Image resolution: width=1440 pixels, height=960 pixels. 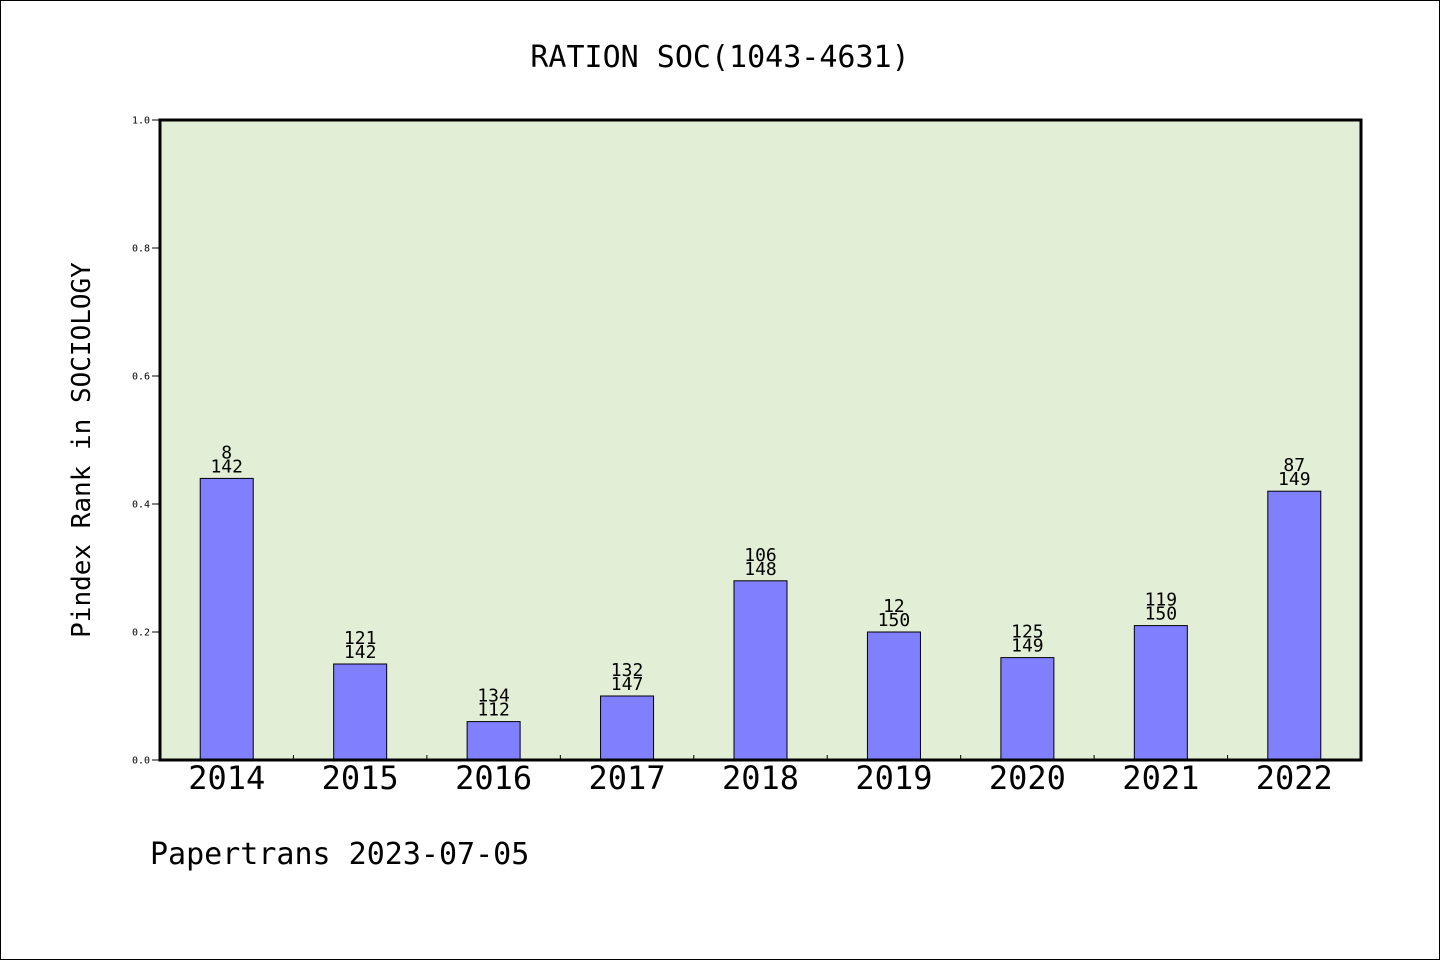 What do you see at coordinates (1160, 693) in the screenshot?
I see `bar-2021` at bounding box center [1160, 693].